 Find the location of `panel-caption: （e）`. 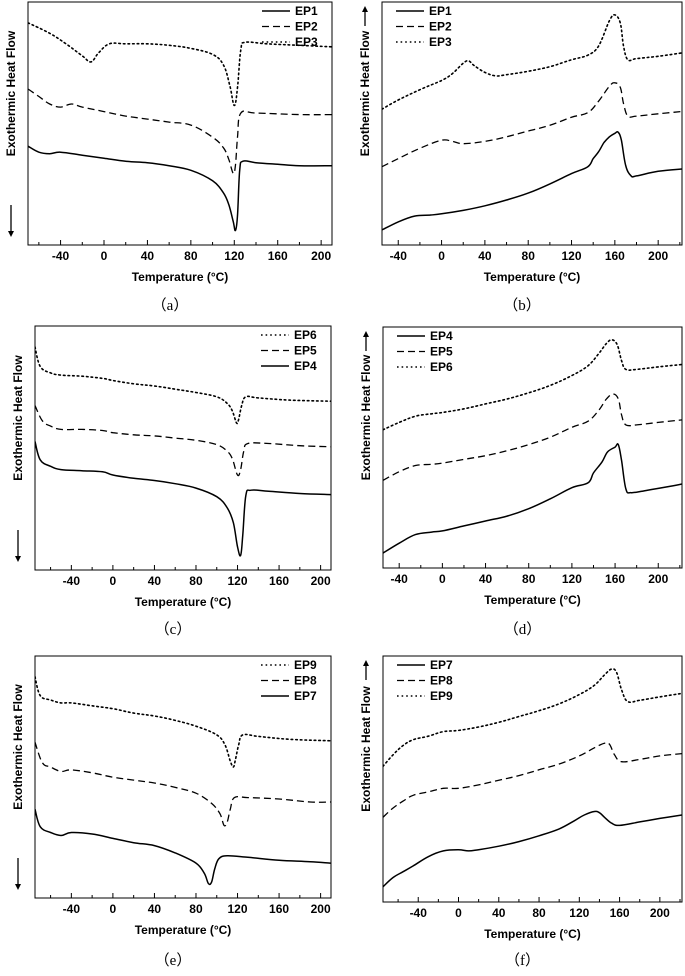

panel-caption: （e） is located at coordinates (173, 960).